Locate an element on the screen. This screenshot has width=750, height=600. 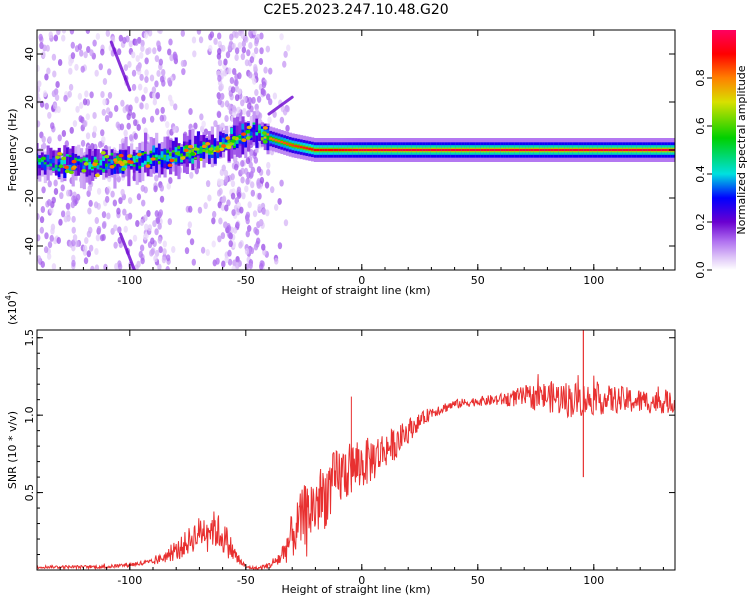
svg-text: (x104) is located at coordinates (11, 308).